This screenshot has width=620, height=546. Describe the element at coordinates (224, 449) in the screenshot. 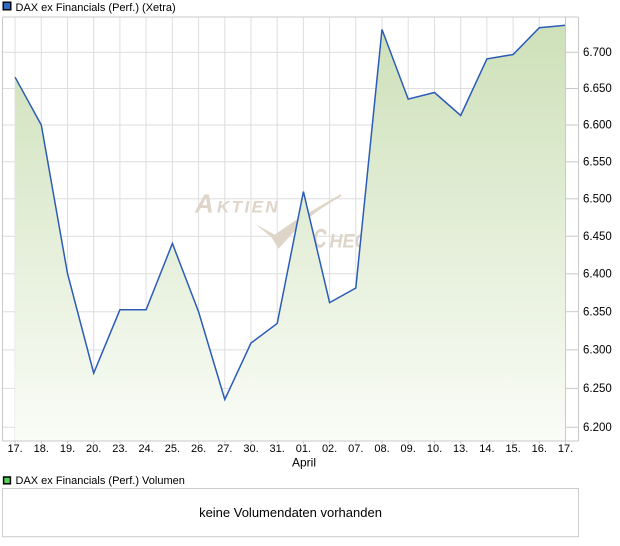

I see `svg-text: 27.` at that location.